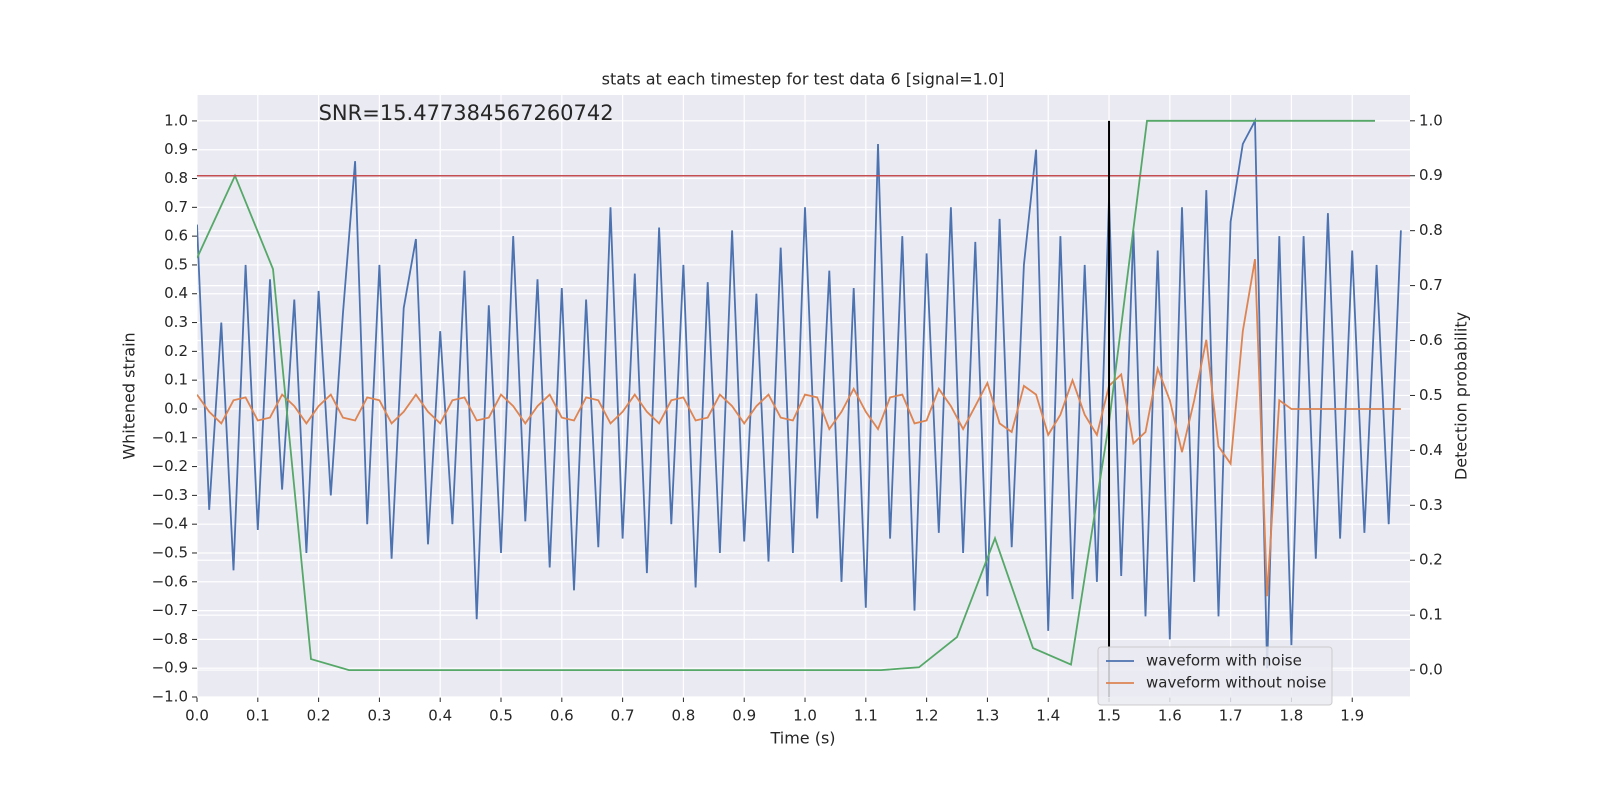 This screenshot has width=1600, height=800. I want to click on y2-tick-label: 0.5, so click(1431, 395).